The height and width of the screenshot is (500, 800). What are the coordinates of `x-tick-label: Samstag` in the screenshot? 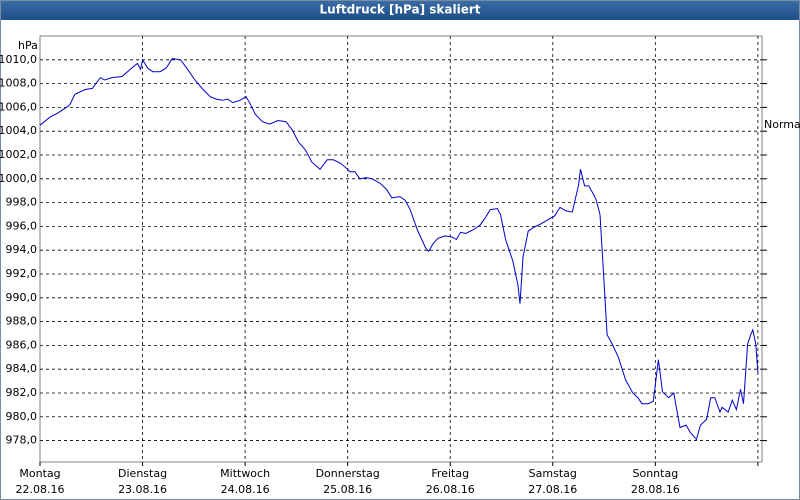 It's located at (553, 473).